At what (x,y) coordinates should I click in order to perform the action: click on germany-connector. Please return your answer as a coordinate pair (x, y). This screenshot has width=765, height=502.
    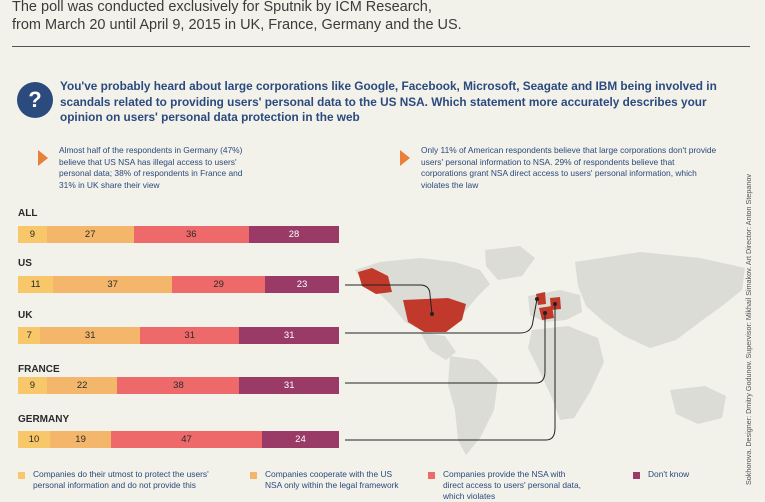
    Looking at the image, I should click on (450, 372).